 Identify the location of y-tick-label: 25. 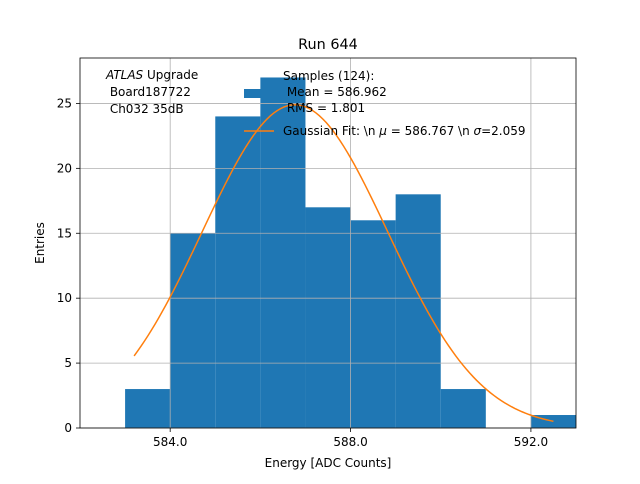
(64, 103).